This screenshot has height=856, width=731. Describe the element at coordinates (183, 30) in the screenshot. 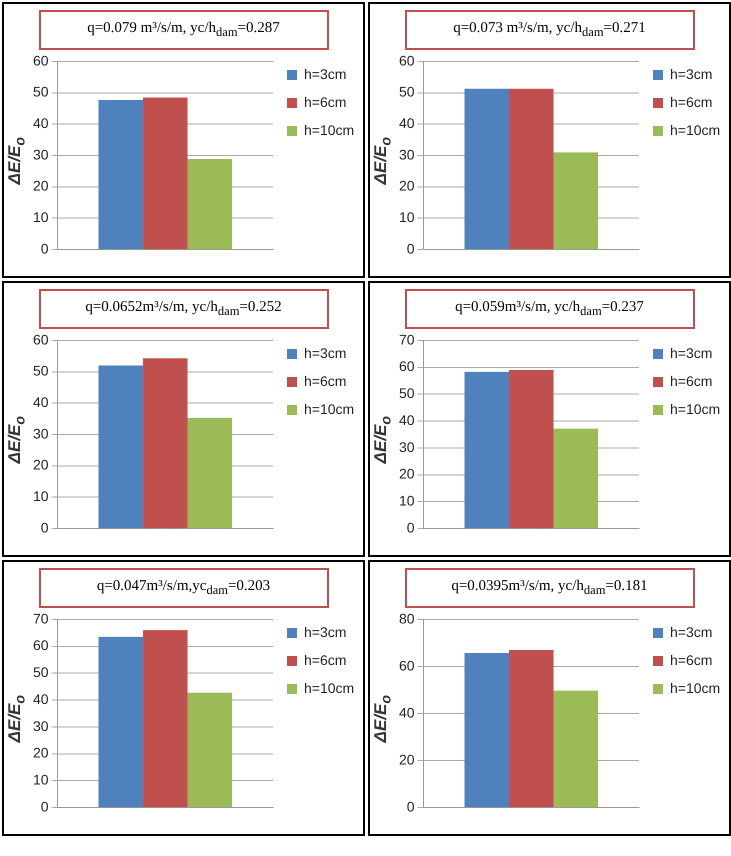

I see `chart-title: q=0.079 m³/s/m, yc/h$_{dam}$=0.287` at that location.